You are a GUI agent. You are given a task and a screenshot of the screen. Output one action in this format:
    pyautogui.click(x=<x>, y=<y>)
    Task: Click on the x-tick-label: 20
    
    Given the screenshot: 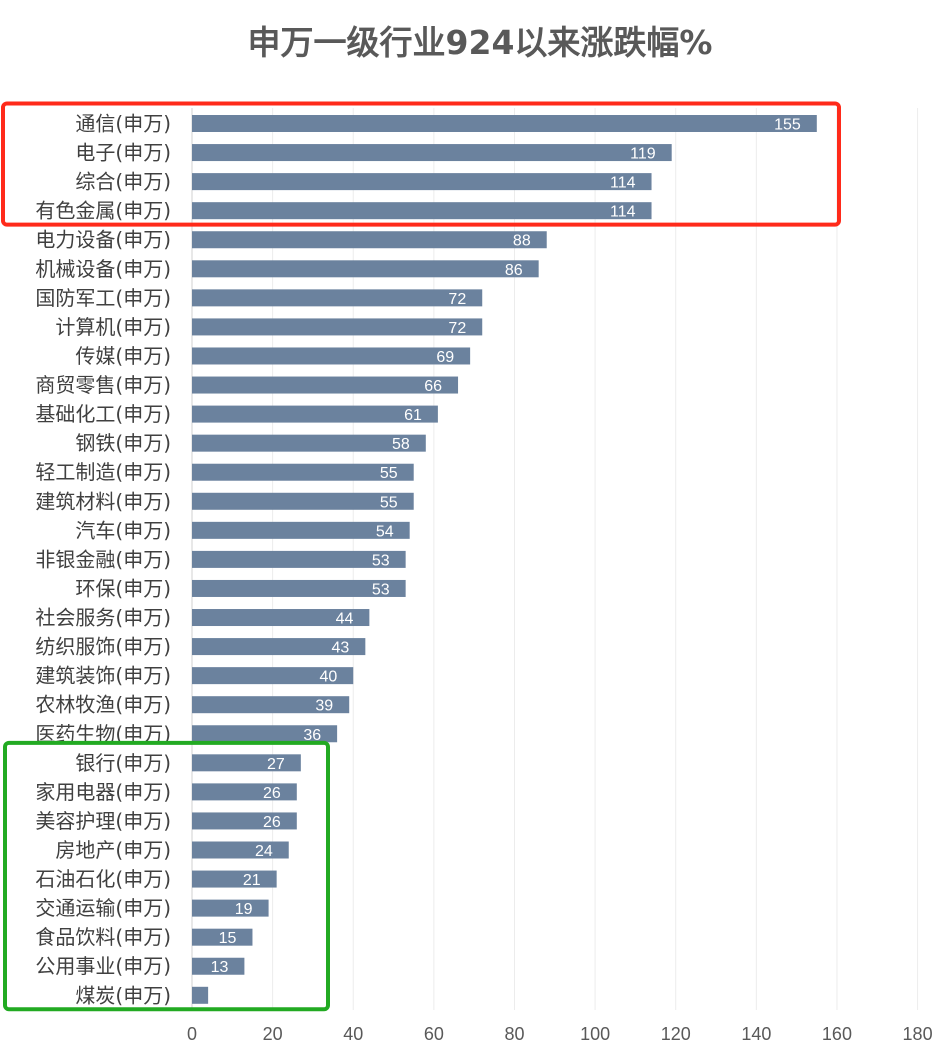 What is the action you would take?
    pyautogui.click(x=273, y=1034)
    